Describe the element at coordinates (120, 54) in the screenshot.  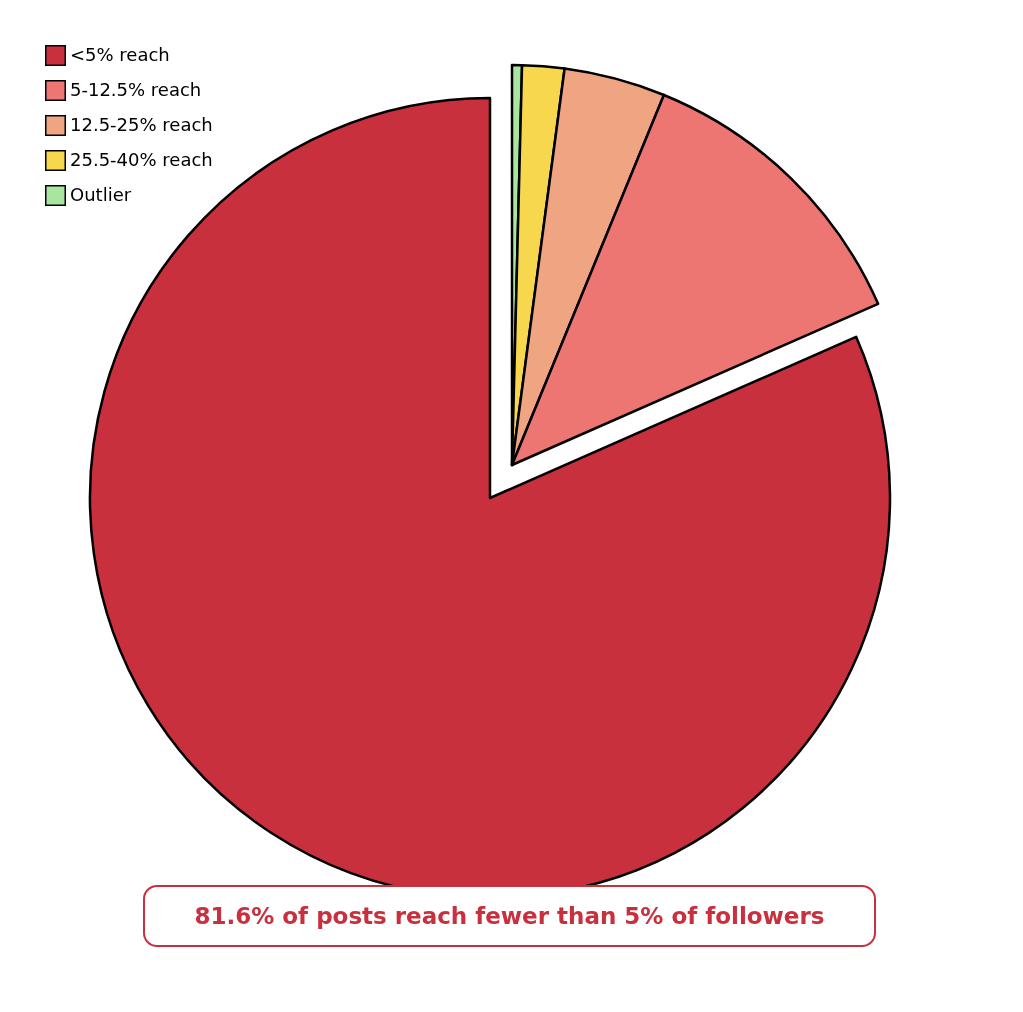
I see `legend-label: <5% reach` at that location.